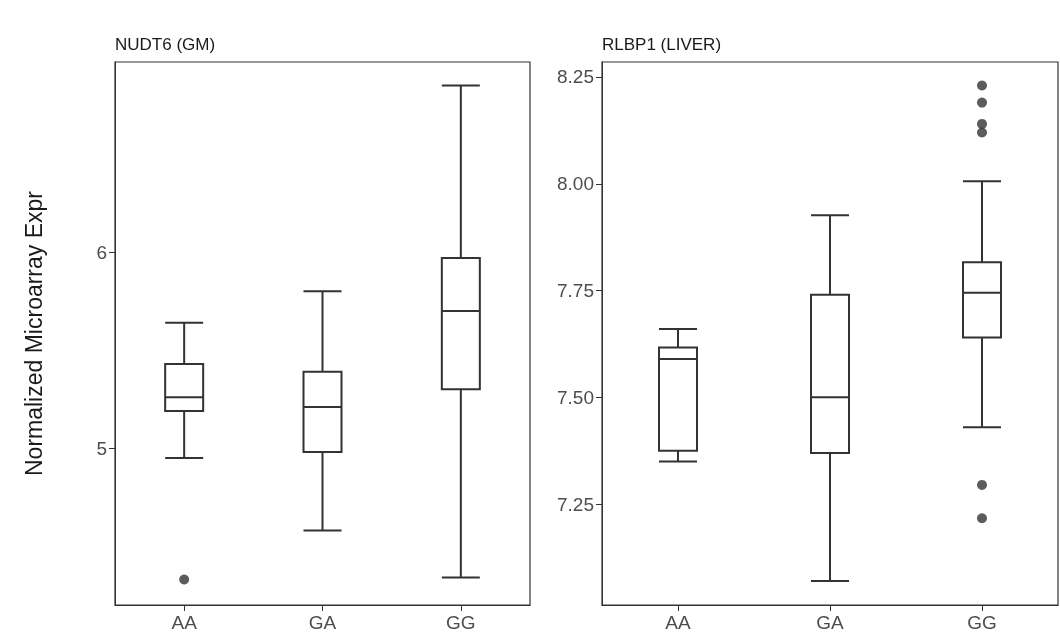 This screenshot has height=637, width=1060. Describe the element at coordinates (101, 252) in the screenshot. I see `y-tick-label: 6` at that location.